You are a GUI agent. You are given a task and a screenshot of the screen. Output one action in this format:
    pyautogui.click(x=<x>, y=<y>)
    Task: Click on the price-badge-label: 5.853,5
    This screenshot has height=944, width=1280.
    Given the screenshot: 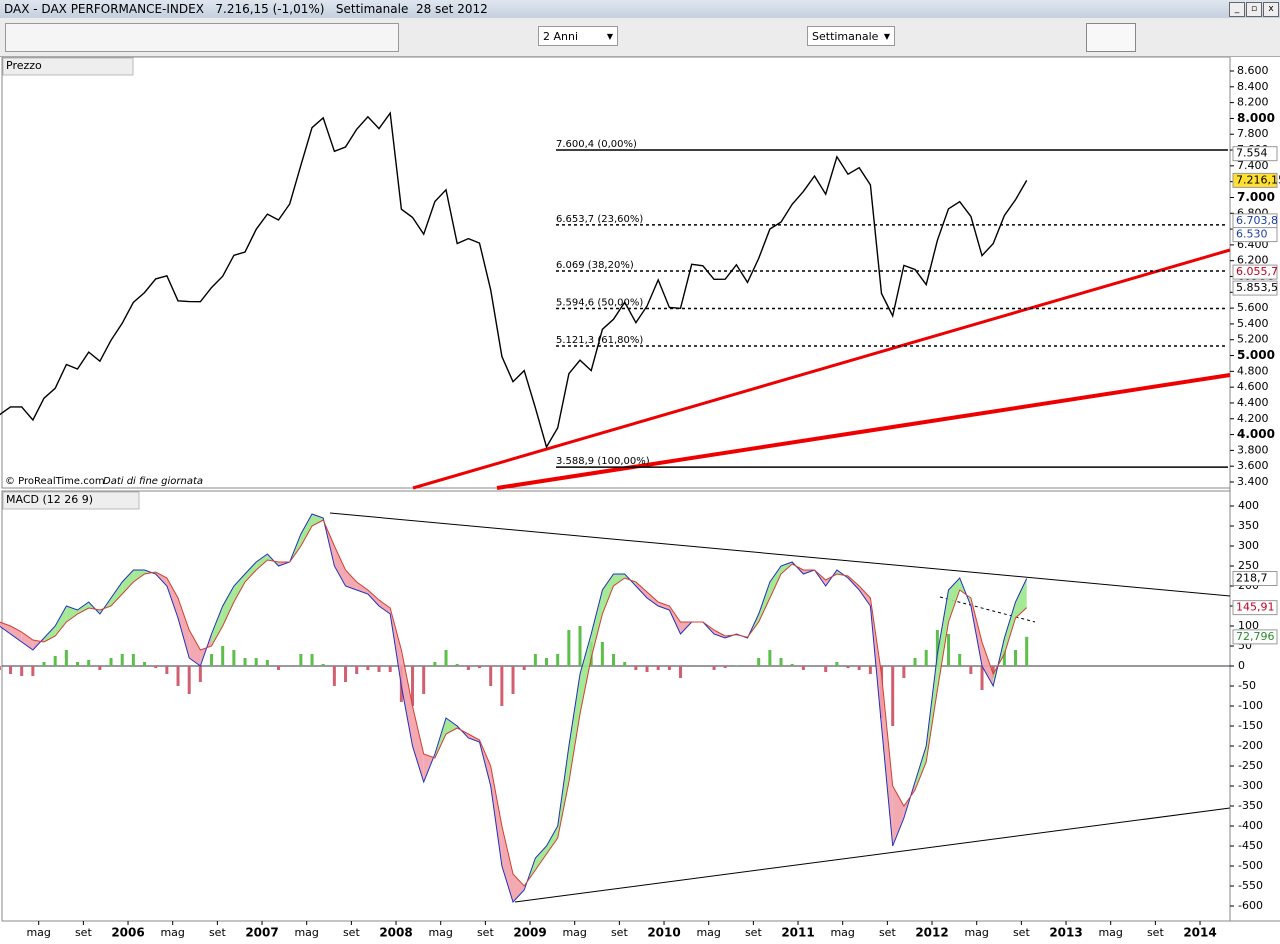 What is the action you would take?
    pyautogui.click(x=1257, y=287)
    